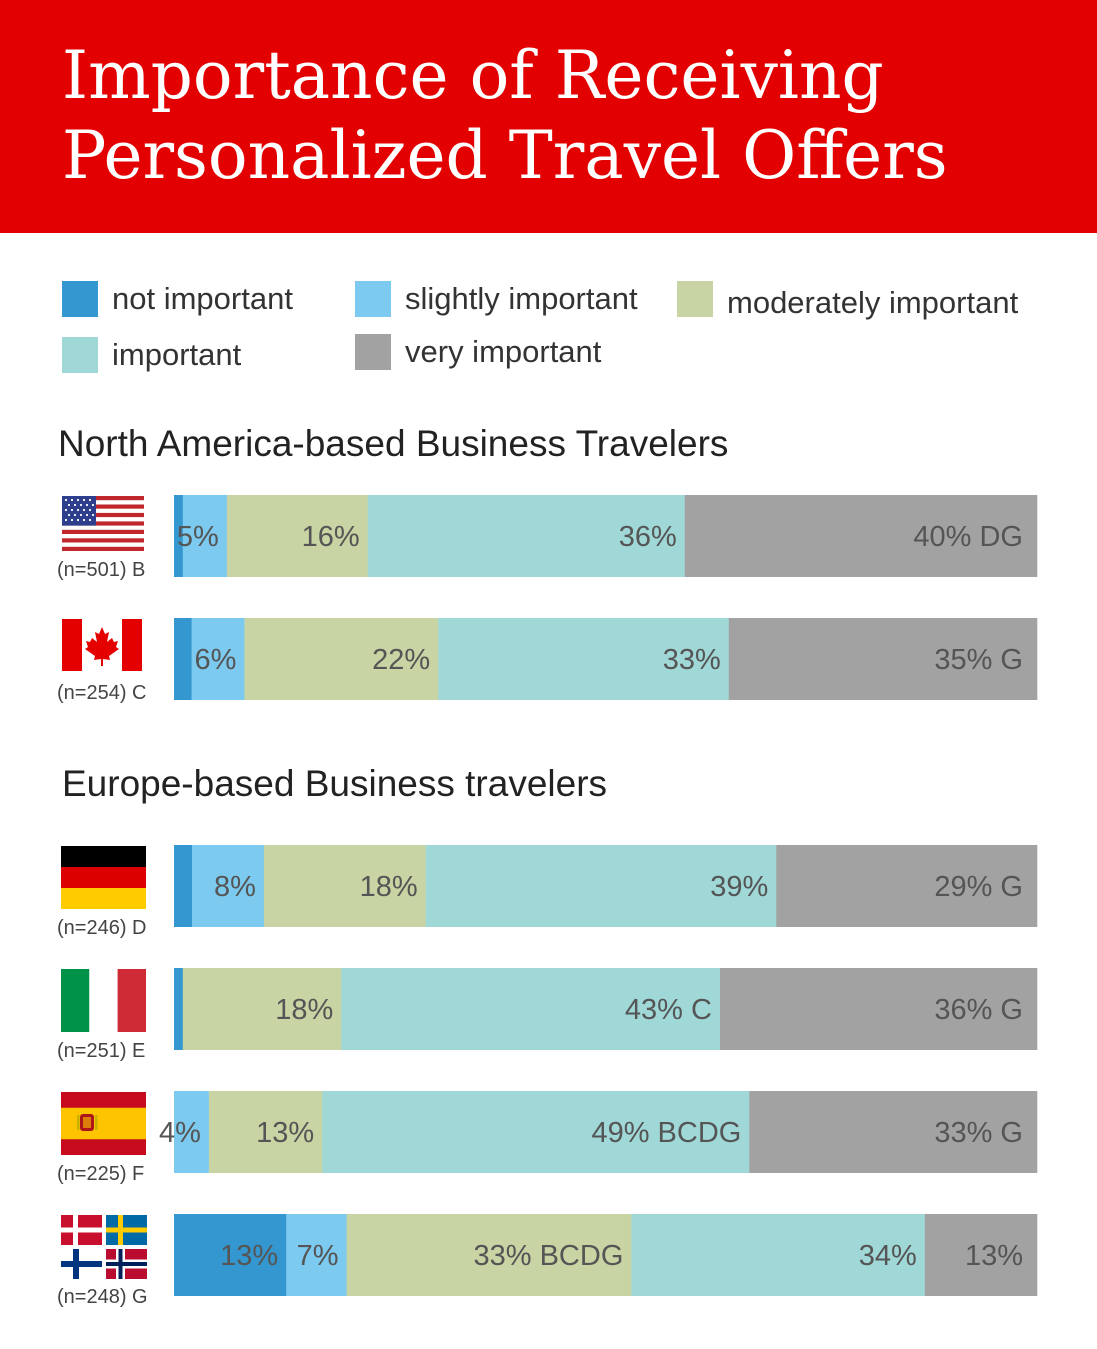 This screenshot has width=1097, height=1349. Describe the element at coordinates (101, 570) in the screenshot. I see `row-label: (n=501) B` at that location.